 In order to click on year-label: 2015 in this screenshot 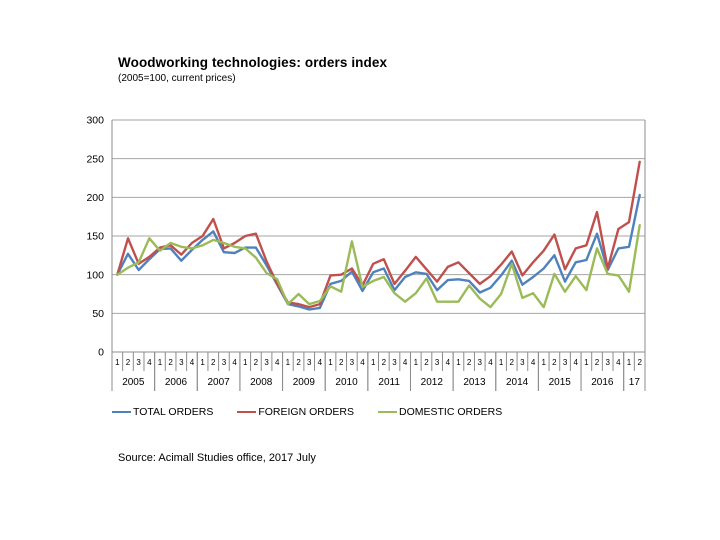, I will do `click(560, 382)`.